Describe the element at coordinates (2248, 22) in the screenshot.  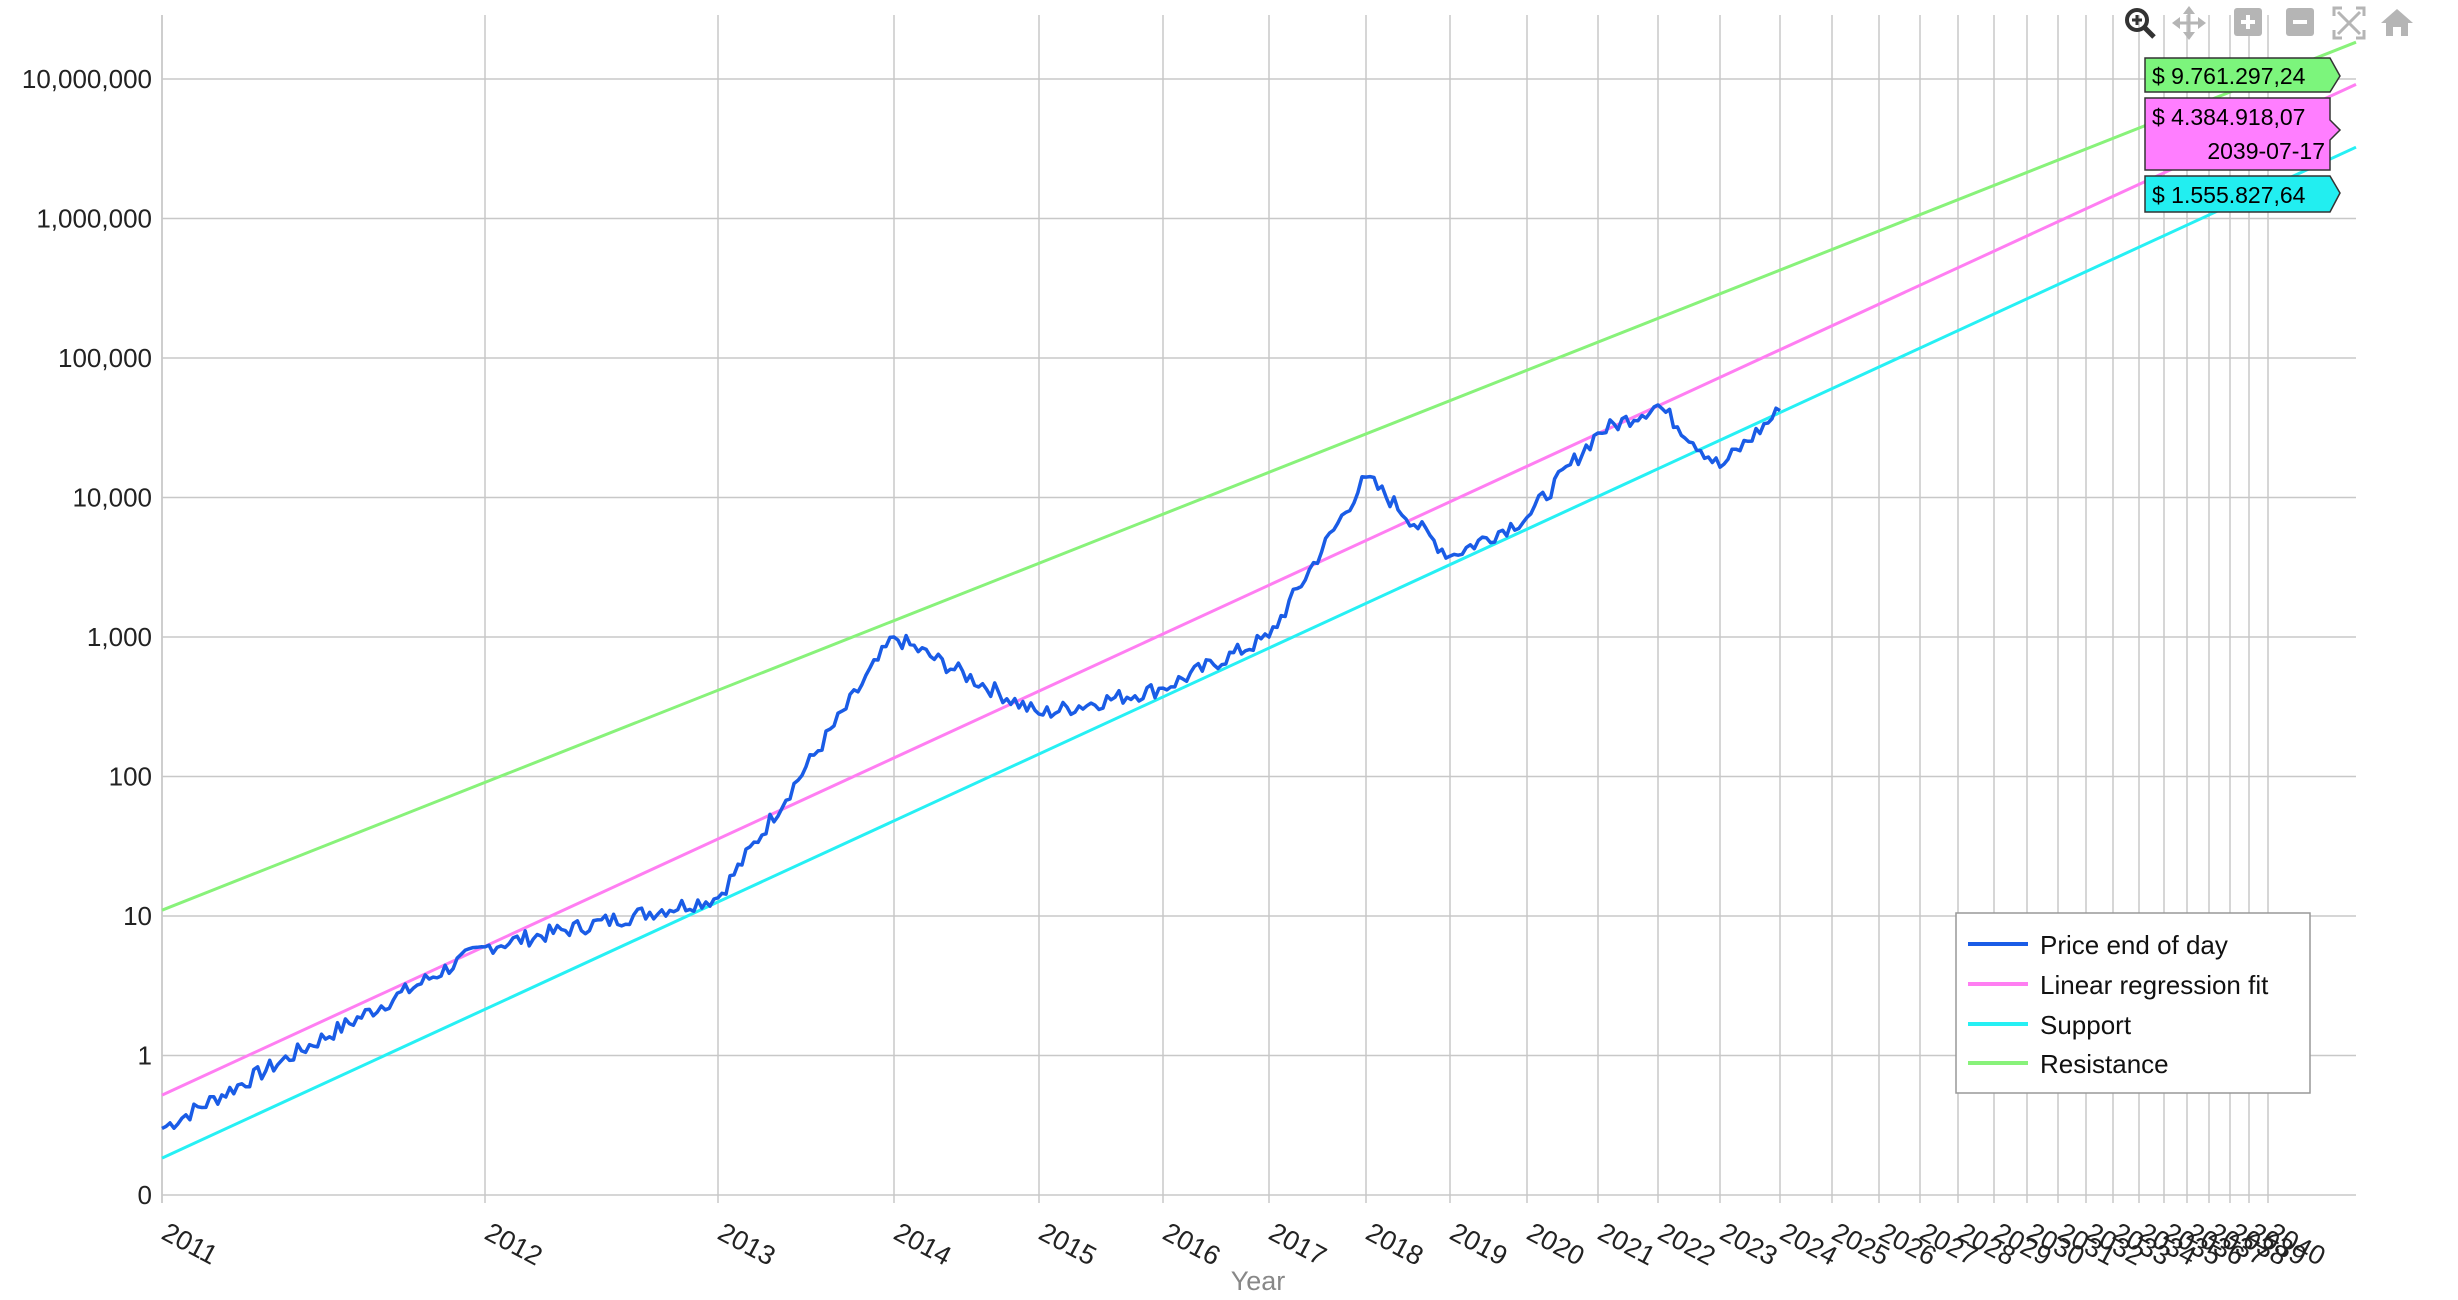
I see `zoom-in-icon` at that location.